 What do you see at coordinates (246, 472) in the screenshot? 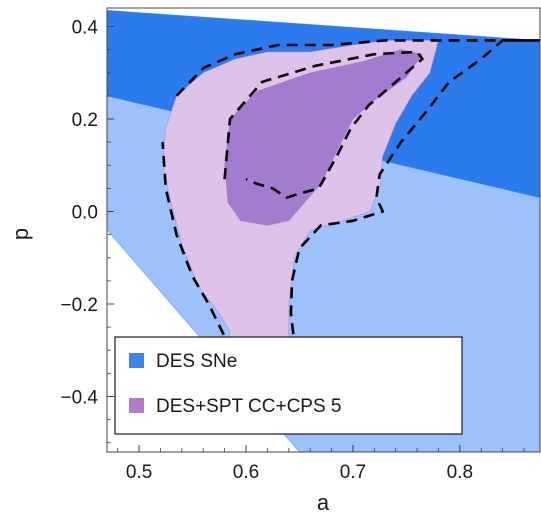
I see `x-tick-label: 0.6` at bounding box center [246, 472].